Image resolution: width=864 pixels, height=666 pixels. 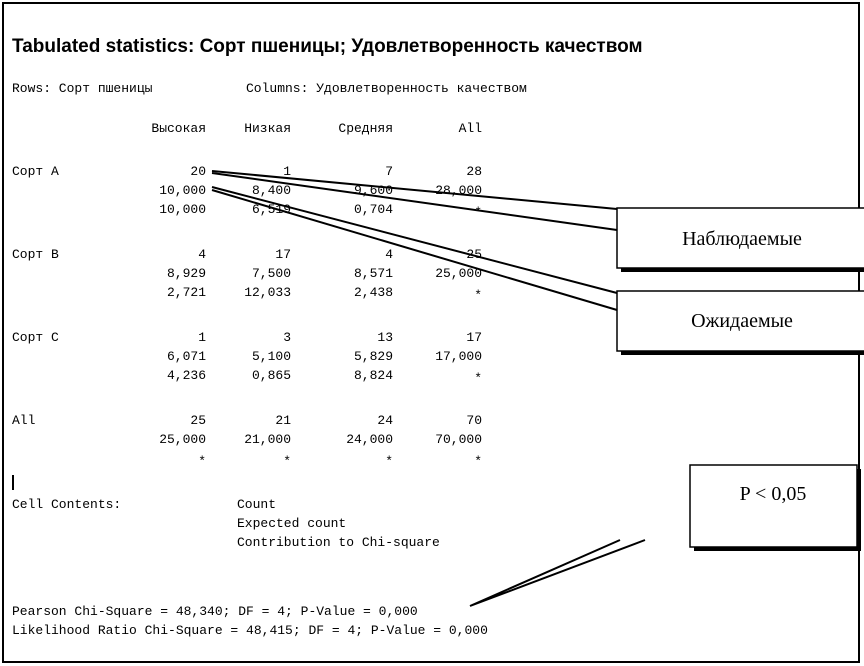 What do you see at coordinates (373, 356) in the screenshot?
I see `cell: 5,829` at bounding box center [373, 356].